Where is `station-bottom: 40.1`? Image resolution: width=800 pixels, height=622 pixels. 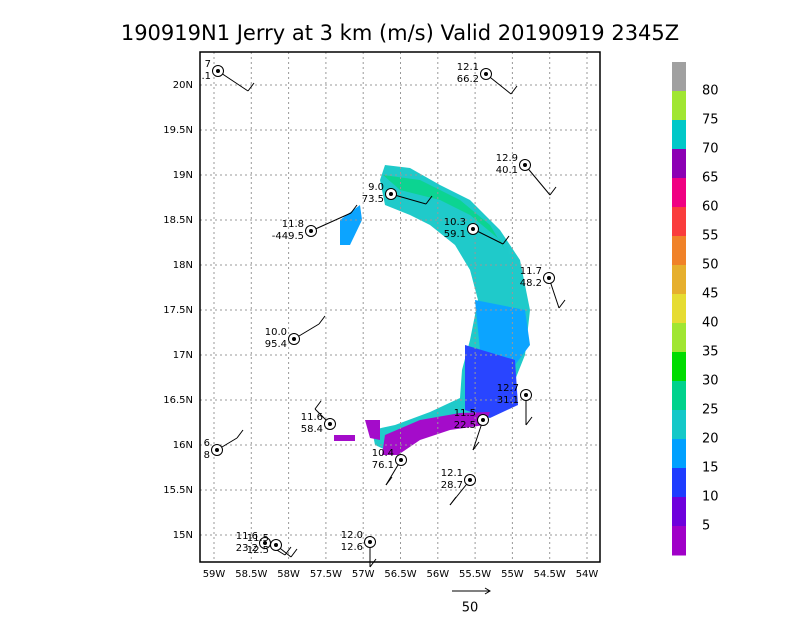 station-bottom: 40.1 is located at coordinates (507, 170).